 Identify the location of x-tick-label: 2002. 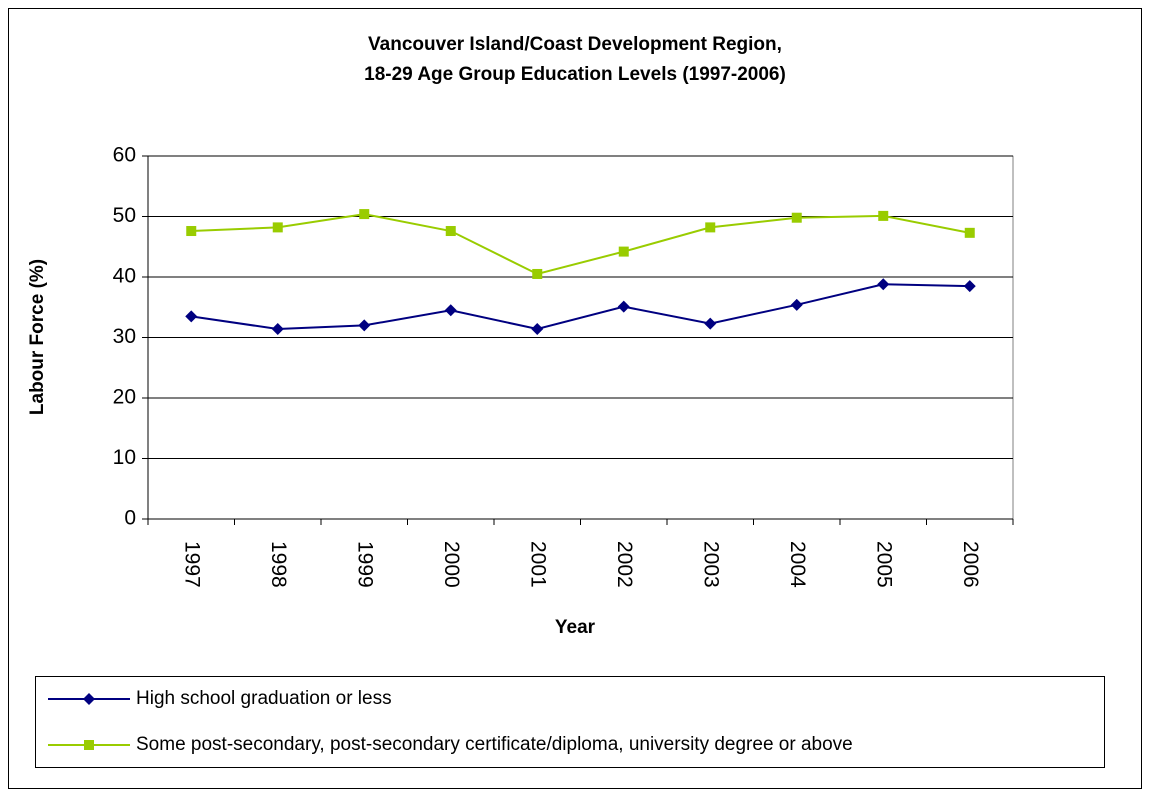
(624, 564).